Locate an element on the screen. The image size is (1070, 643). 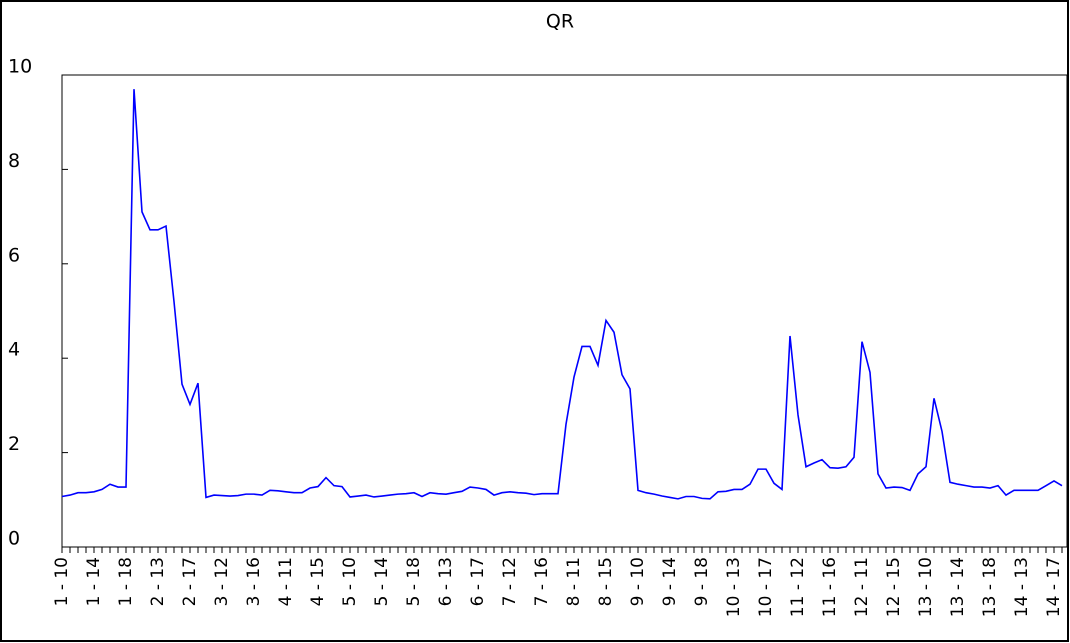
x-tick-label: 11 - 12 is located at coordinates (798, 587).